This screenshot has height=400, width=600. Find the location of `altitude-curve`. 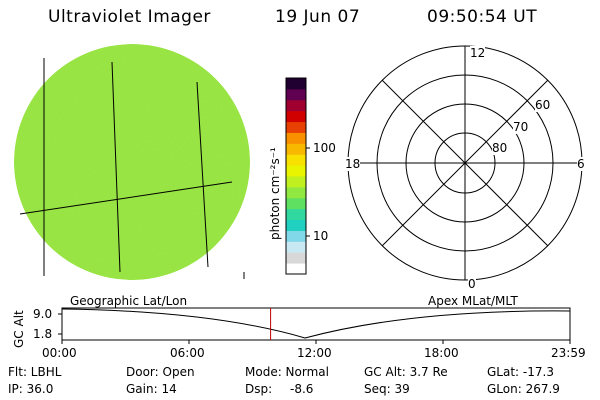

altitude-curve is located at coordinates (316, 323).